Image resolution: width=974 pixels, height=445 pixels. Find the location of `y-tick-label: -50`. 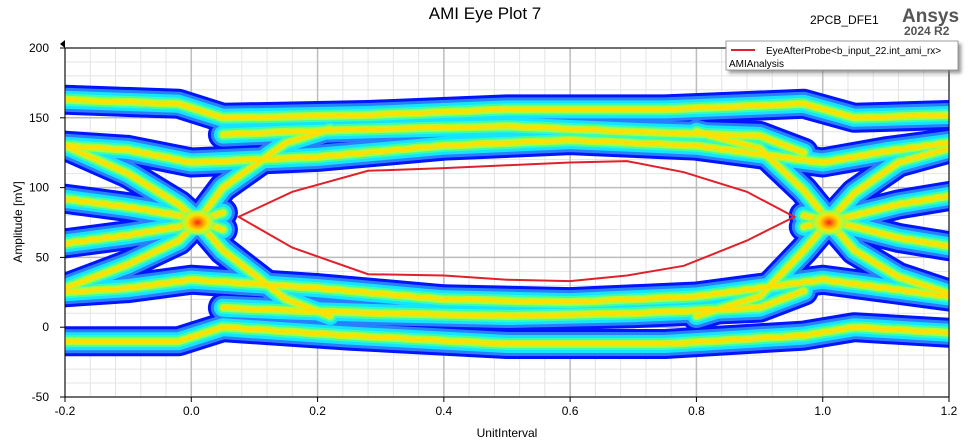

y-tick-label: -50 is located at coordinates (41, 397).